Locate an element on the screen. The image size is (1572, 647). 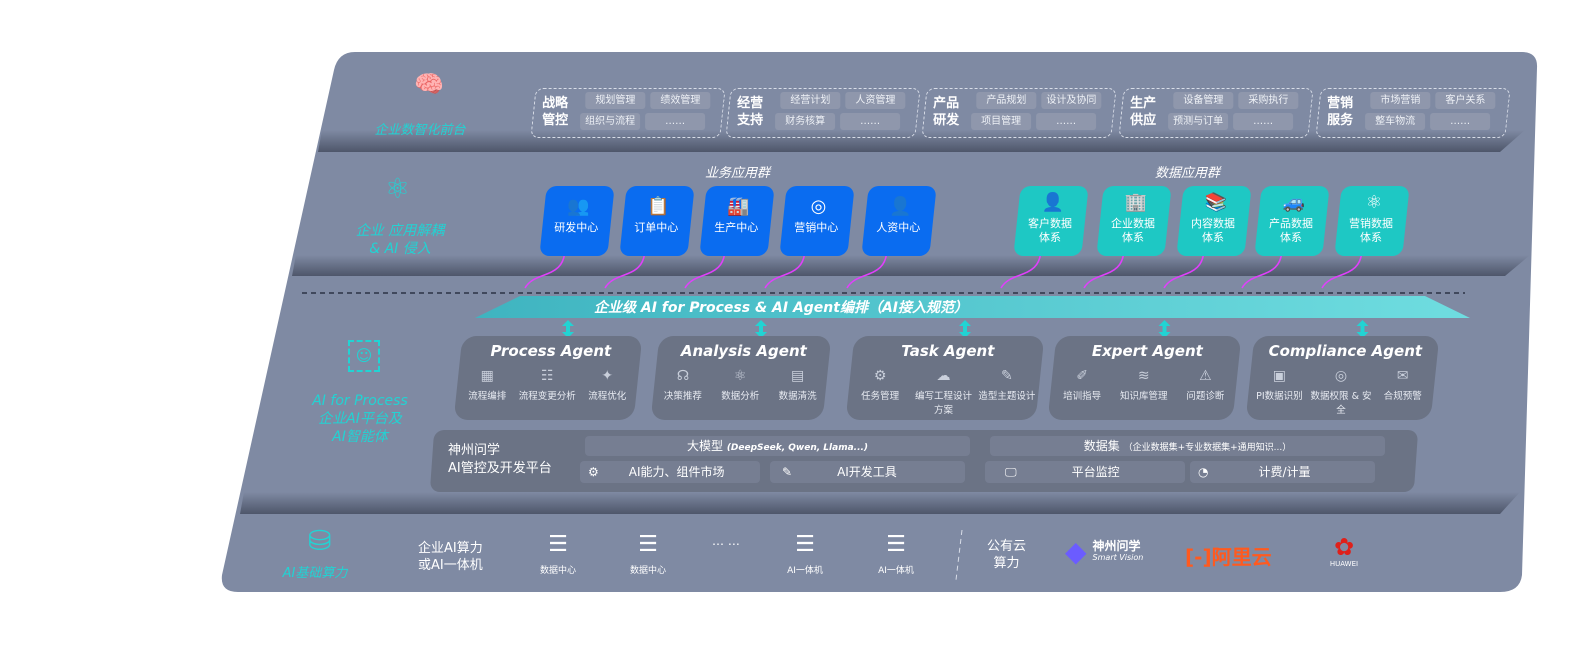
front-item: 客户关系 is located at coordinates (1465, 100).